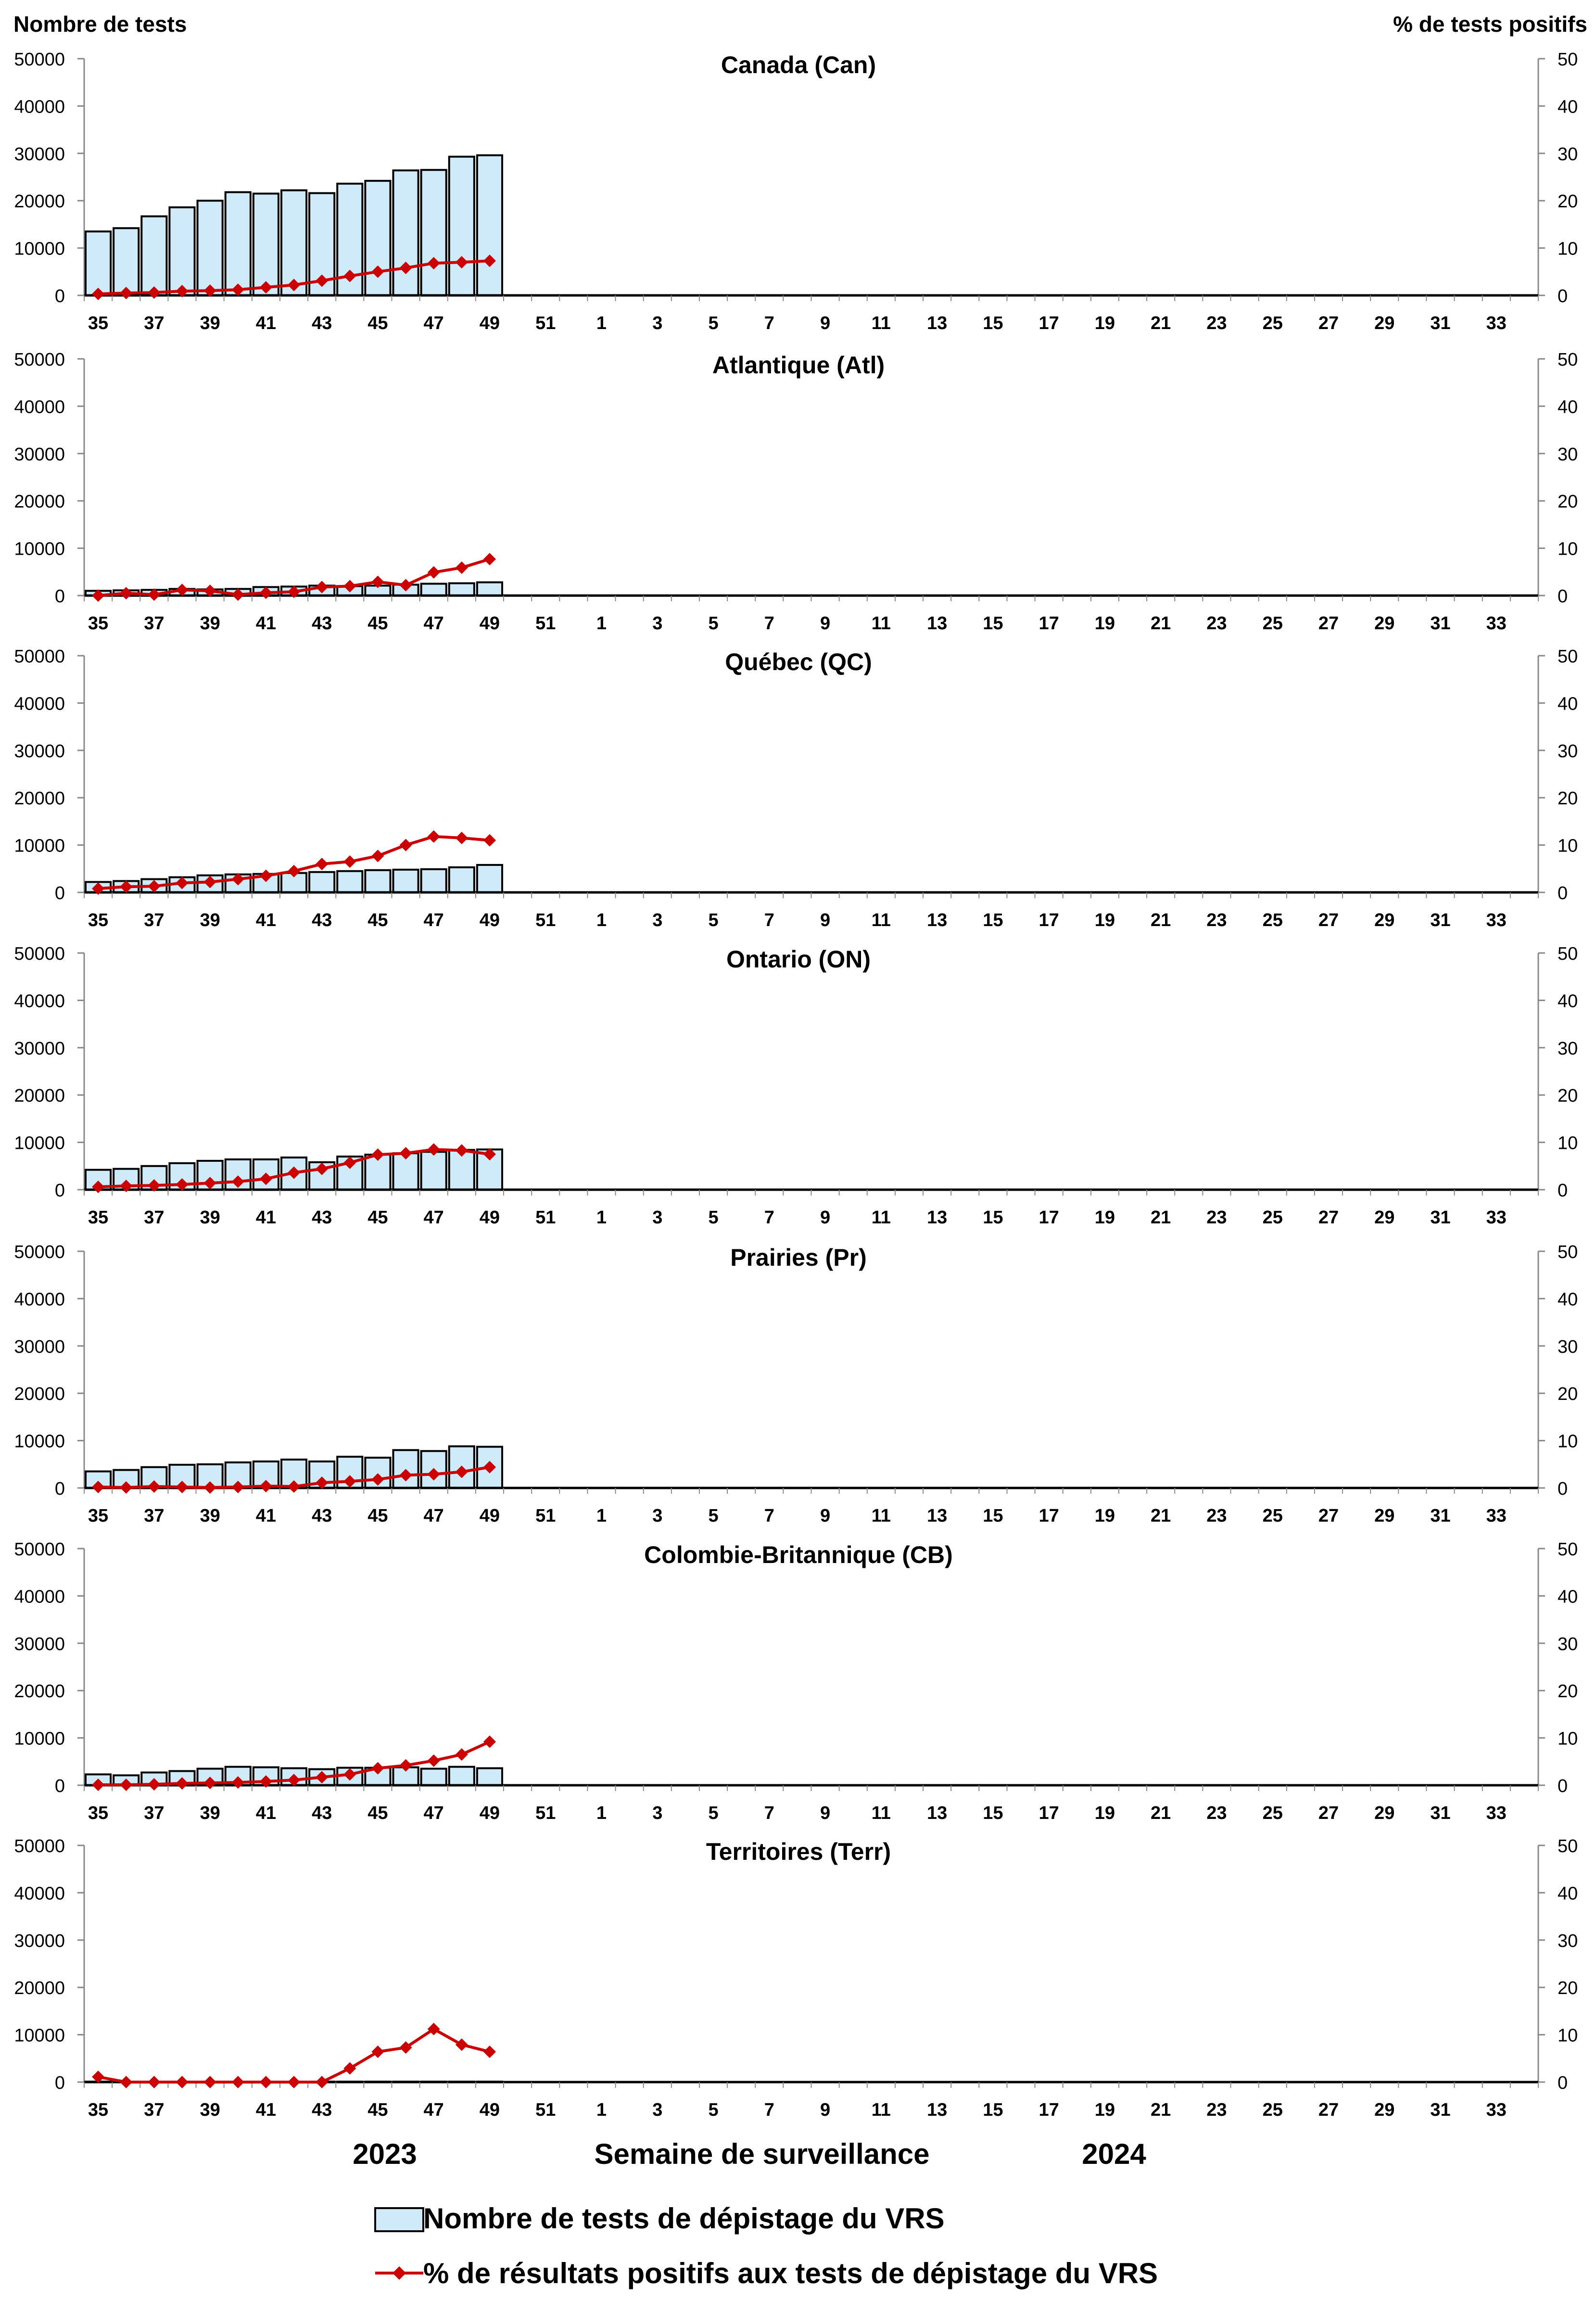 The width and height of the screenshot is (1596, 2313). I want to click on x-tick-label: 31, so click(1440, 2110).